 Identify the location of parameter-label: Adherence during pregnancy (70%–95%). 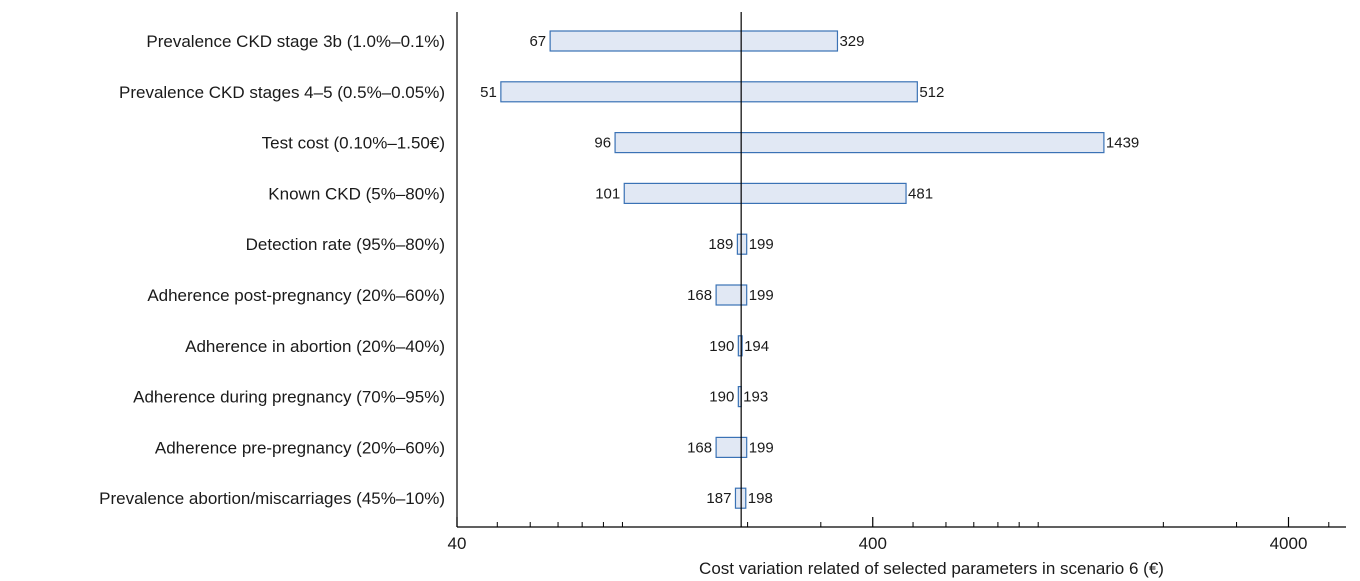
(289, 397).